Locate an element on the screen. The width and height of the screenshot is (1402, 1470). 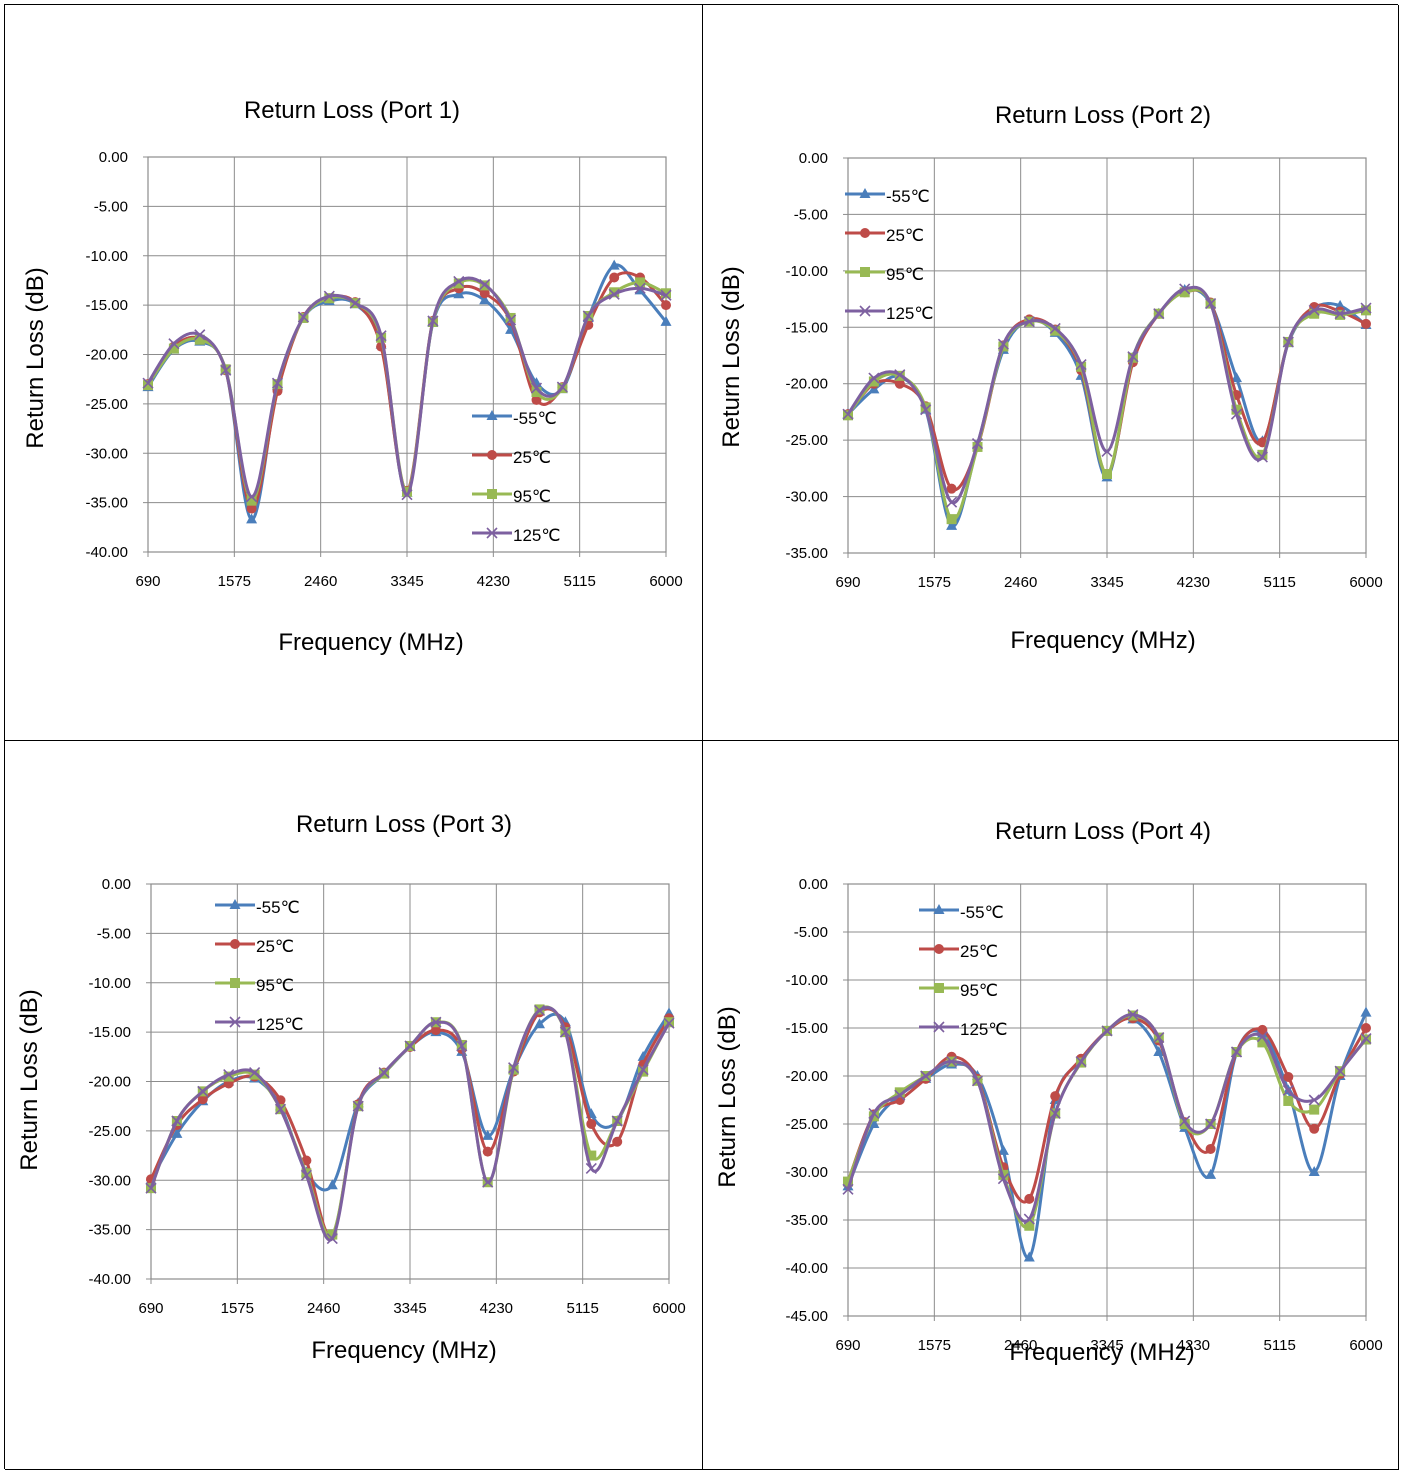
x-tick-label: 3345 is located at coordinates (406, 581).